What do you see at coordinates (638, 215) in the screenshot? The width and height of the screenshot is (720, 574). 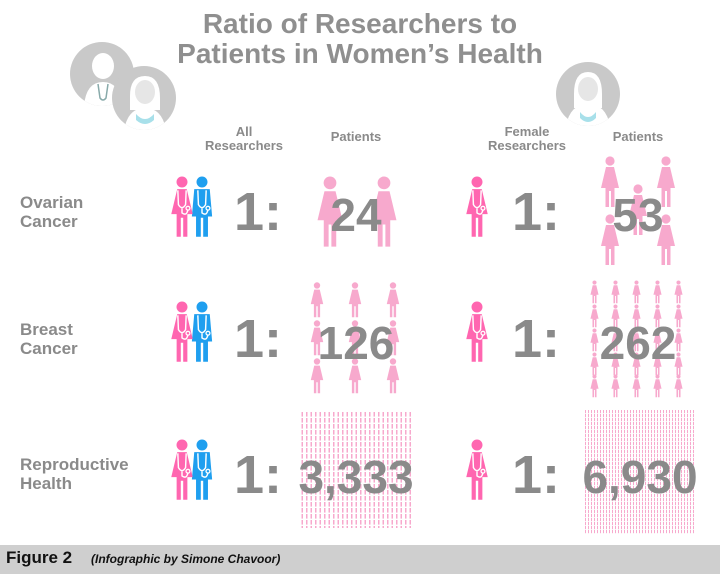 I see `patients-female-ovarian: 53` at bounding box center [638, 215].